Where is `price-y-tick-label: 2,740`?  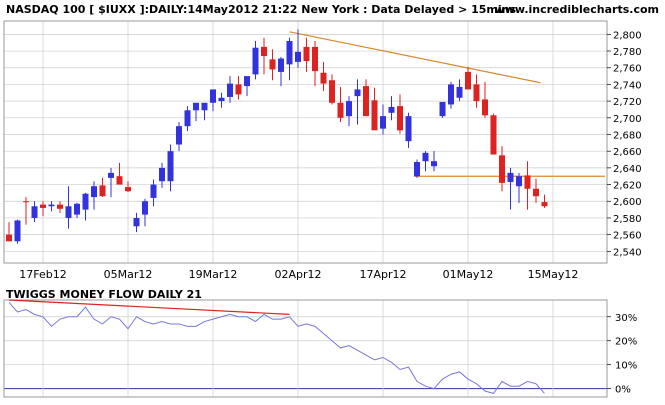 price-y-tick-label: 2,740 is located at coordinates (627, 85).